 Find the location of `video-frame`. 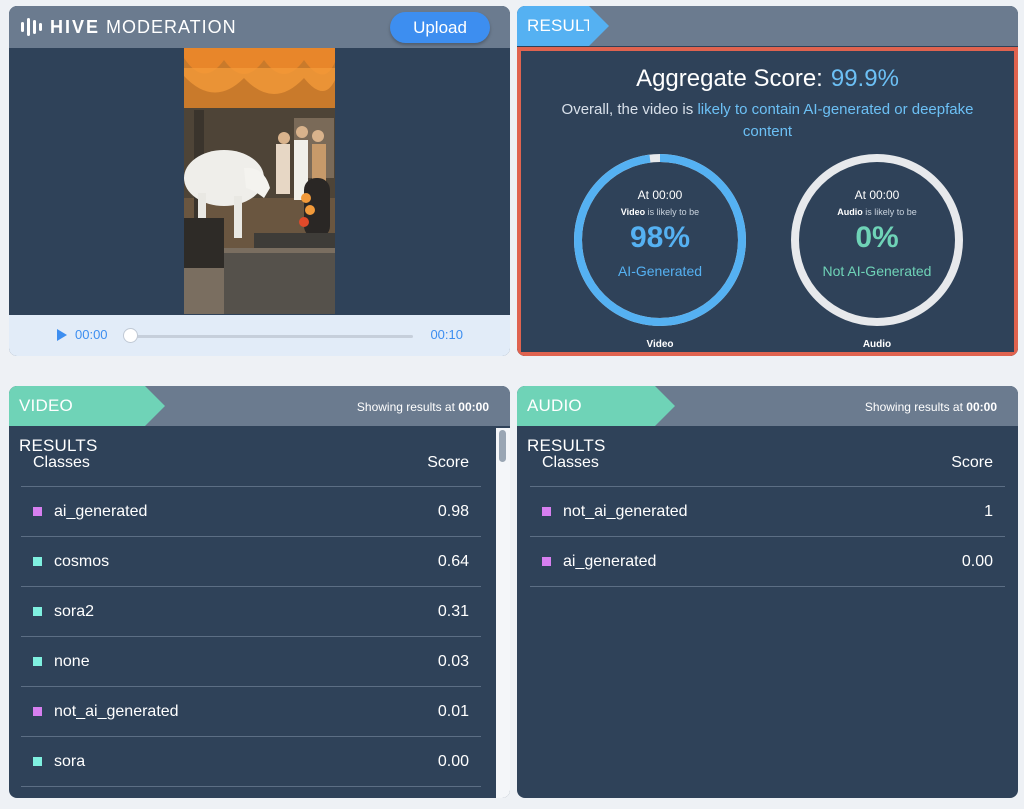

video-frame is located at coordinates (259, 181).